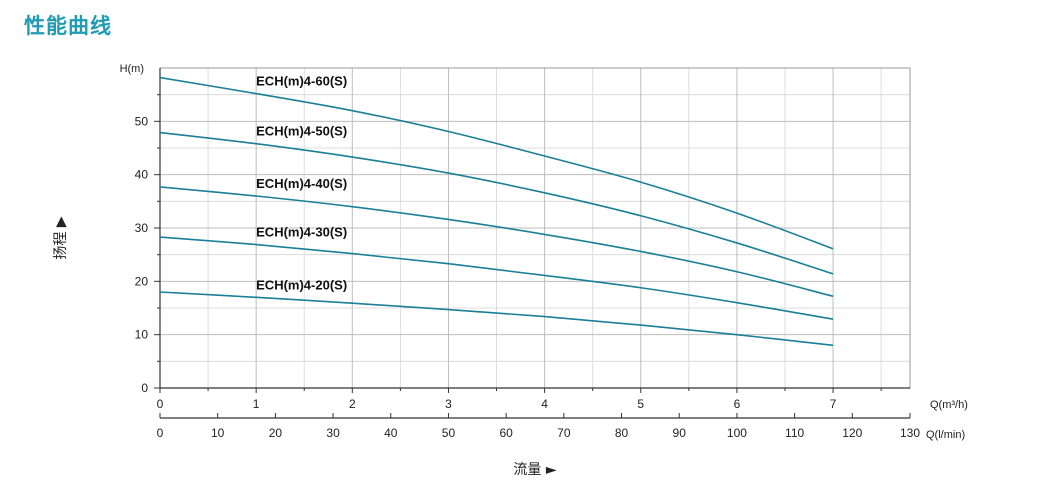 The width and height of the screenshot is (1043, 482). I want to click on x2-tick-label: 110, so click(794, 433).